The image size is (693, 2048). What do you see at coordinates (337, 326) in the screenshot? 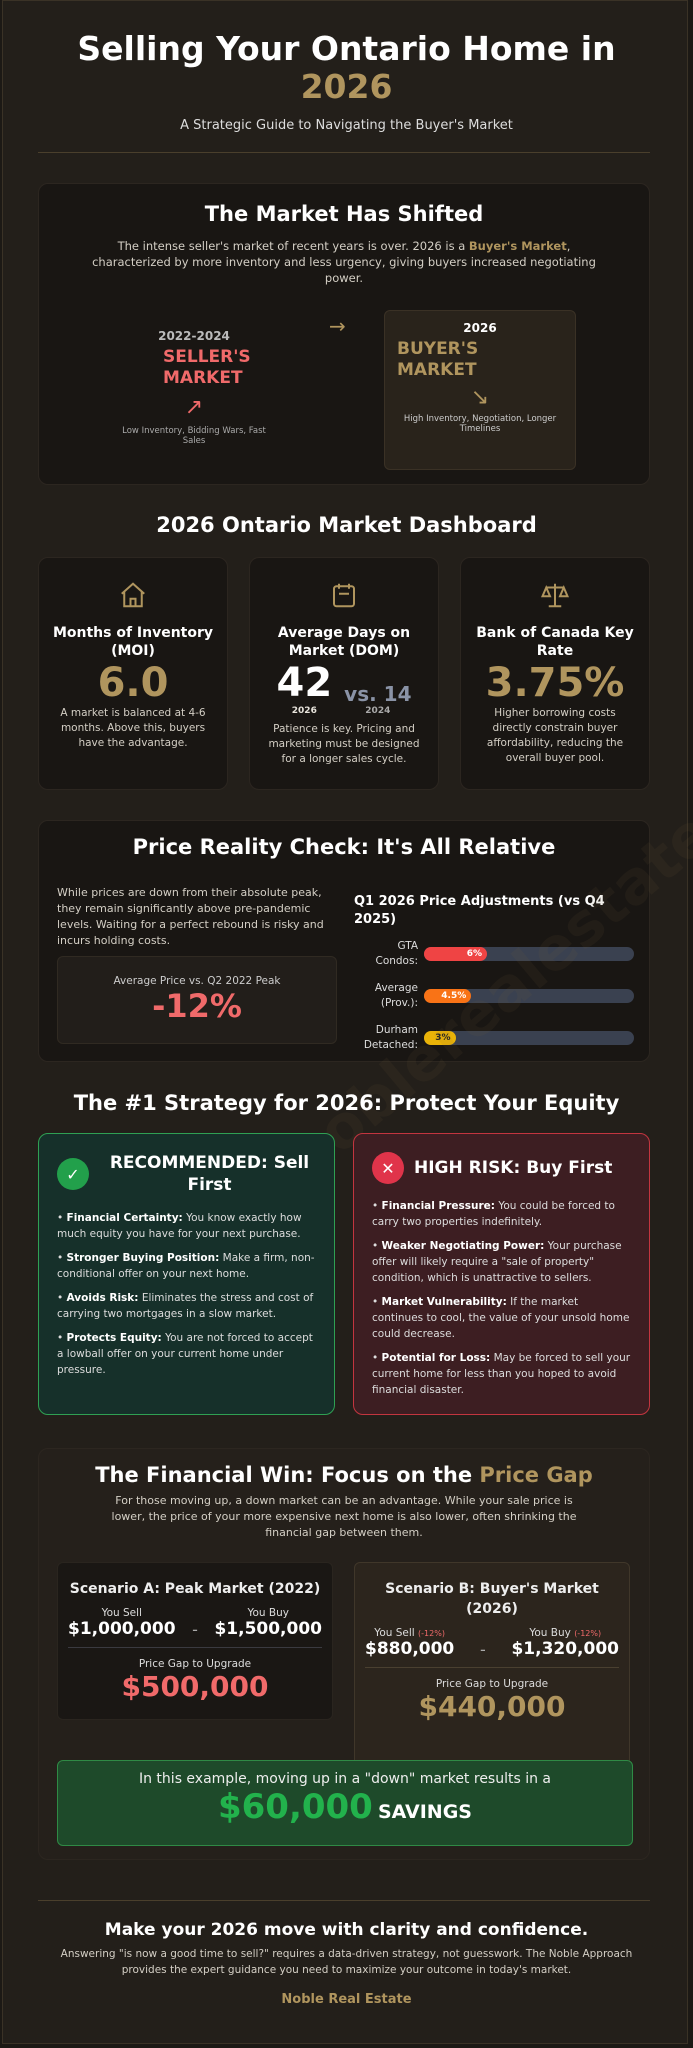
I see `arrow-right-icon: →` at bounding box center [337, 326].